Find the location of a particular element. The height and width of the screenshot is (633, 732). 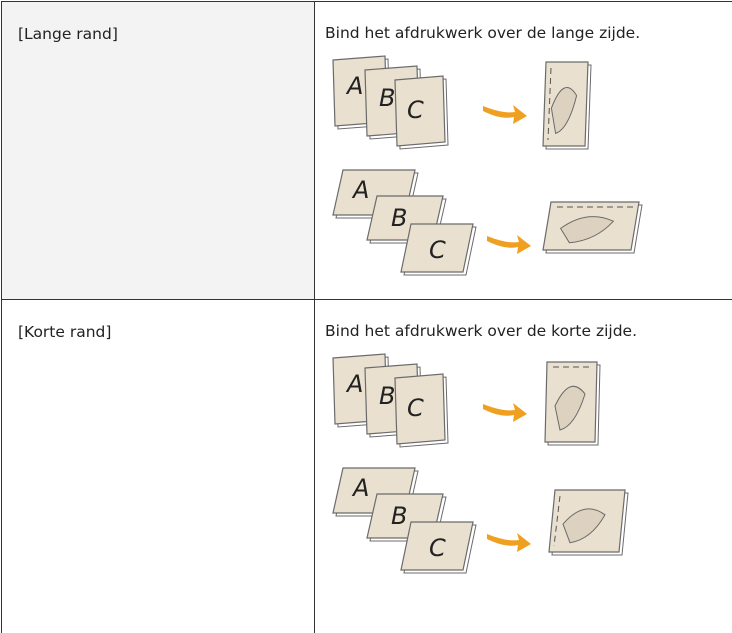

label: [Lange rand] is located at coordinates (68, 34).